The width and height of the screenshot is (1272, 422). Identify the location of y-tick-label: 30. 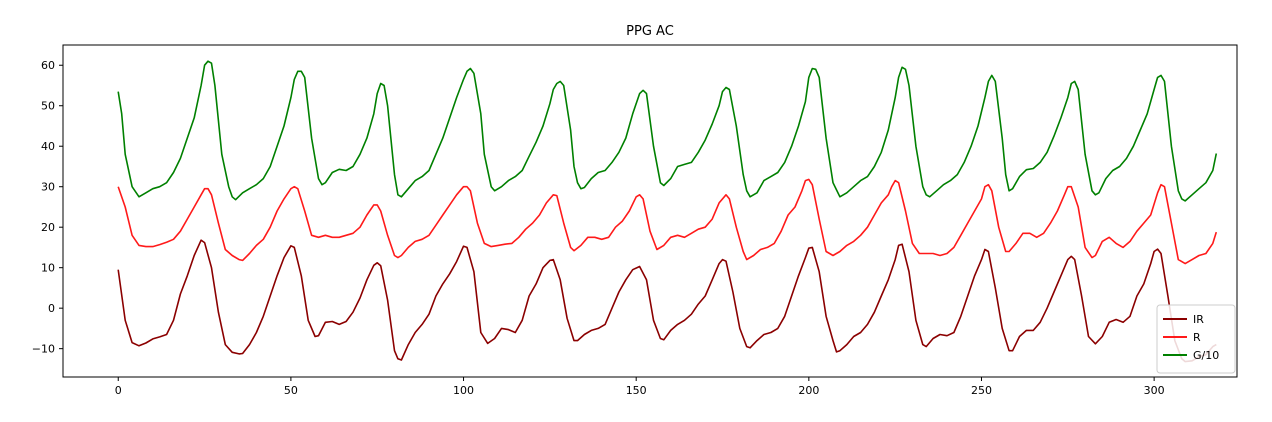
(48, 187).